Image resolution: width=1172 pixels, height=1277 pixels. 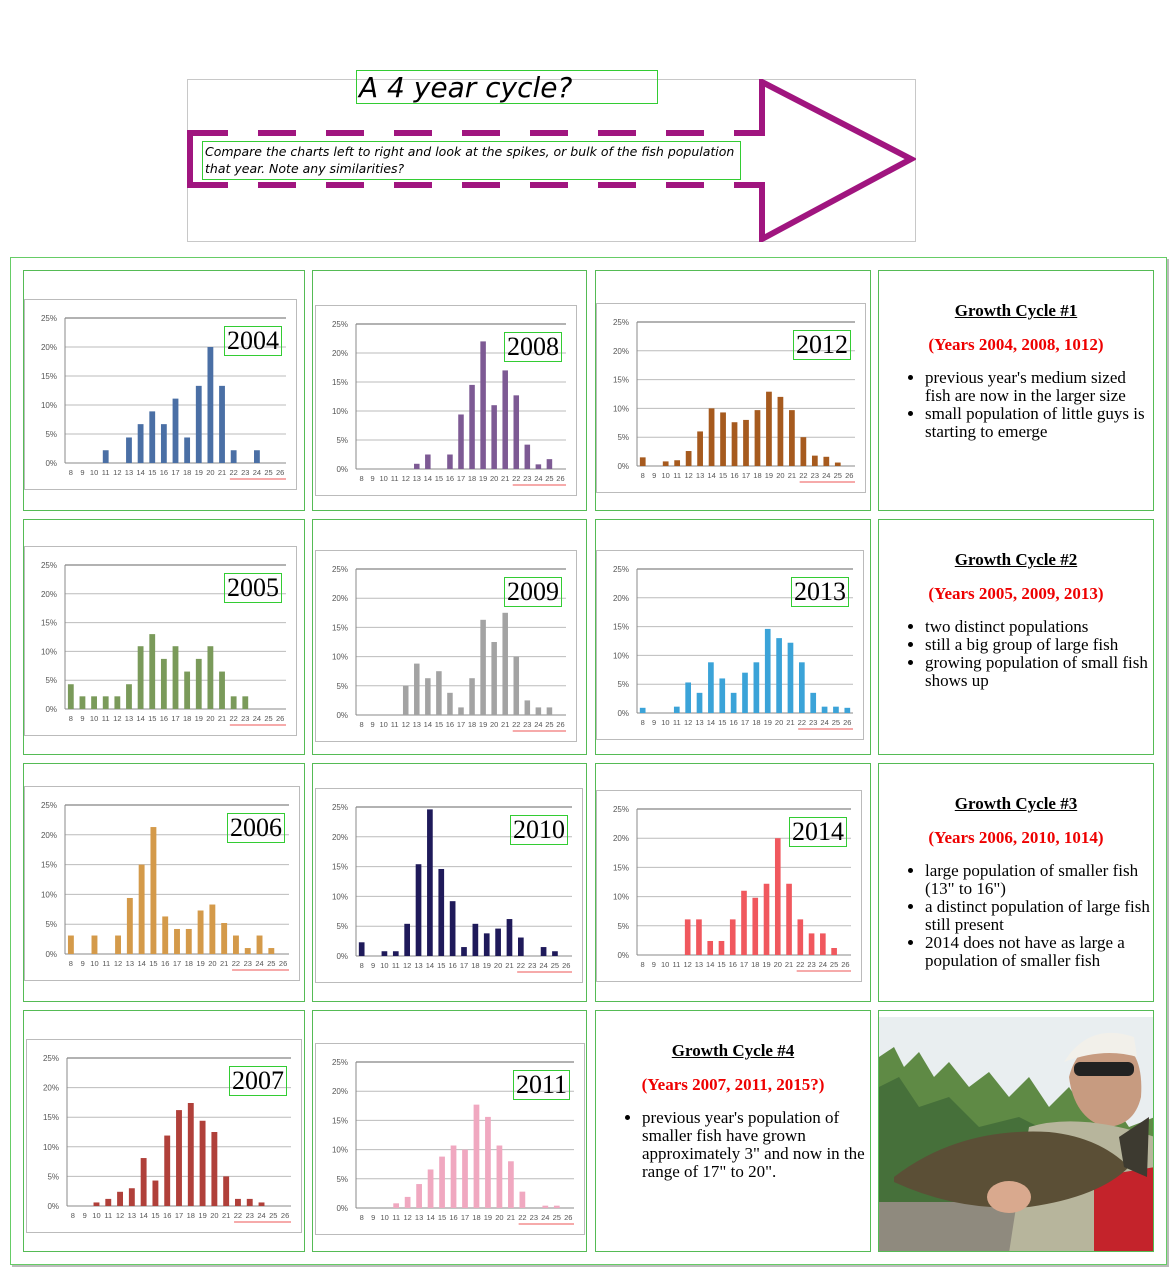 I want to click on arrow-icon, so click(x=551, y=160).